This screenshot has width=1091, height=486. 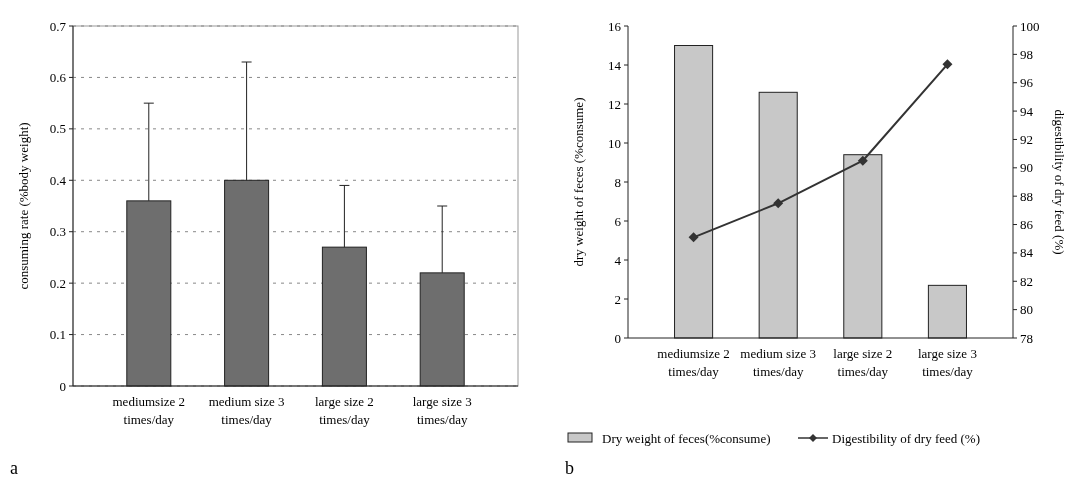 I want to click on legend-label: Dry weight of feces(%consume), so click(x=686, y=438).